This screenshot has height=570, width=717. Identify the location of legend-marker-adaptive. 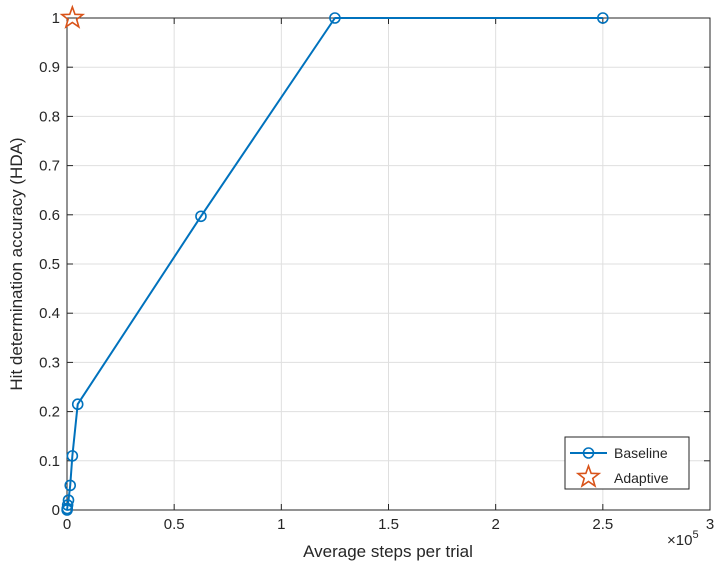
(588, 475).